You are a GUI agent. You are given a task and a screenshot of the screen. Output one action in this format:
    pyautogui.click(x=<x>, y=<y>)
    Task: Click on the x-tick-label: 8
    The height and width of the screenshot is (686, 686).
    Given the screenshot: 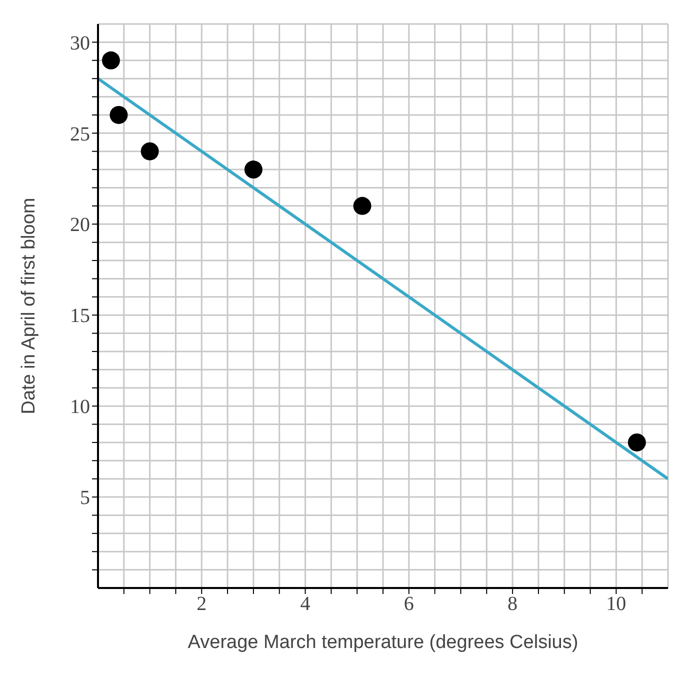 What is the action you would take?
    pyautogui.click(x=513, y=604)
    